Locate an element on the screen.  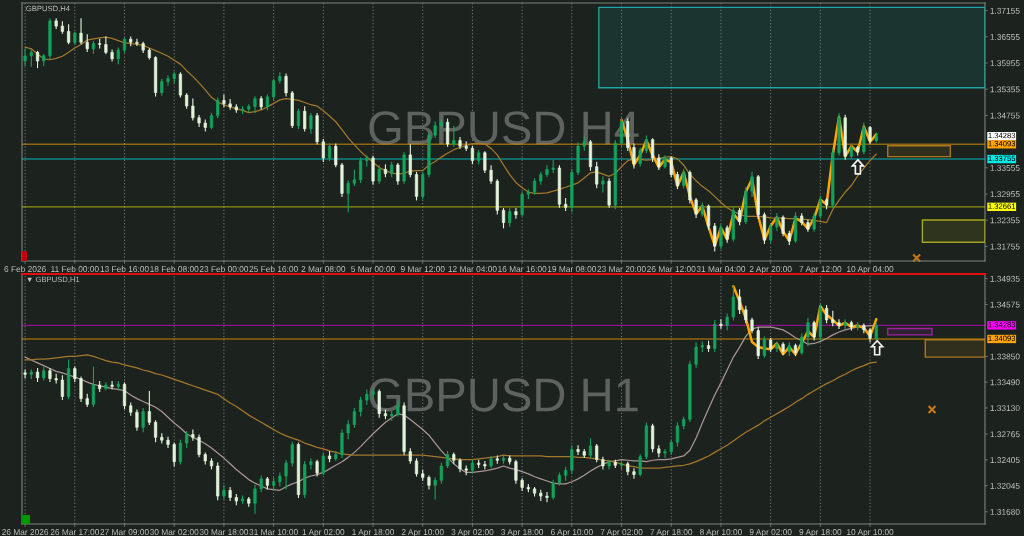
y-tick-label: 1.33130 is located at coordinates (1005, 408).